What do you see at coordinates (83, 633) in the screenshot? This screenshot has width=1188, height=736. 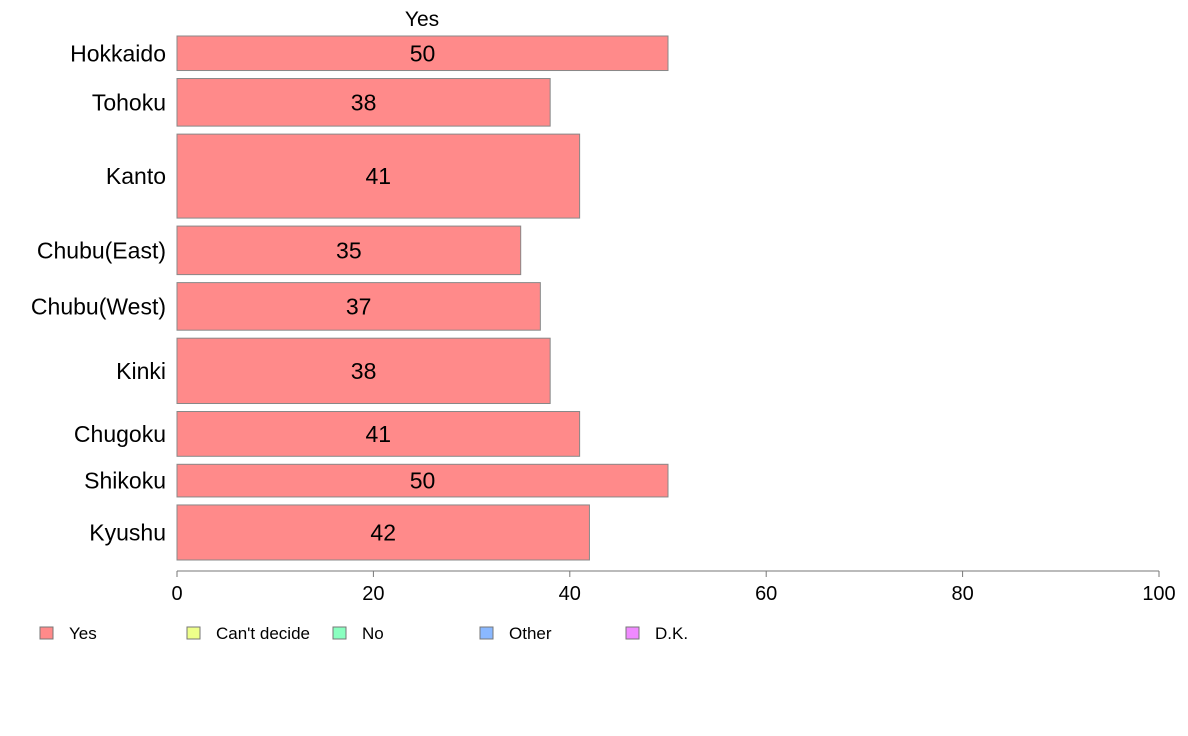 I see `legend-label: Yes` at bounding box center [83, 633].